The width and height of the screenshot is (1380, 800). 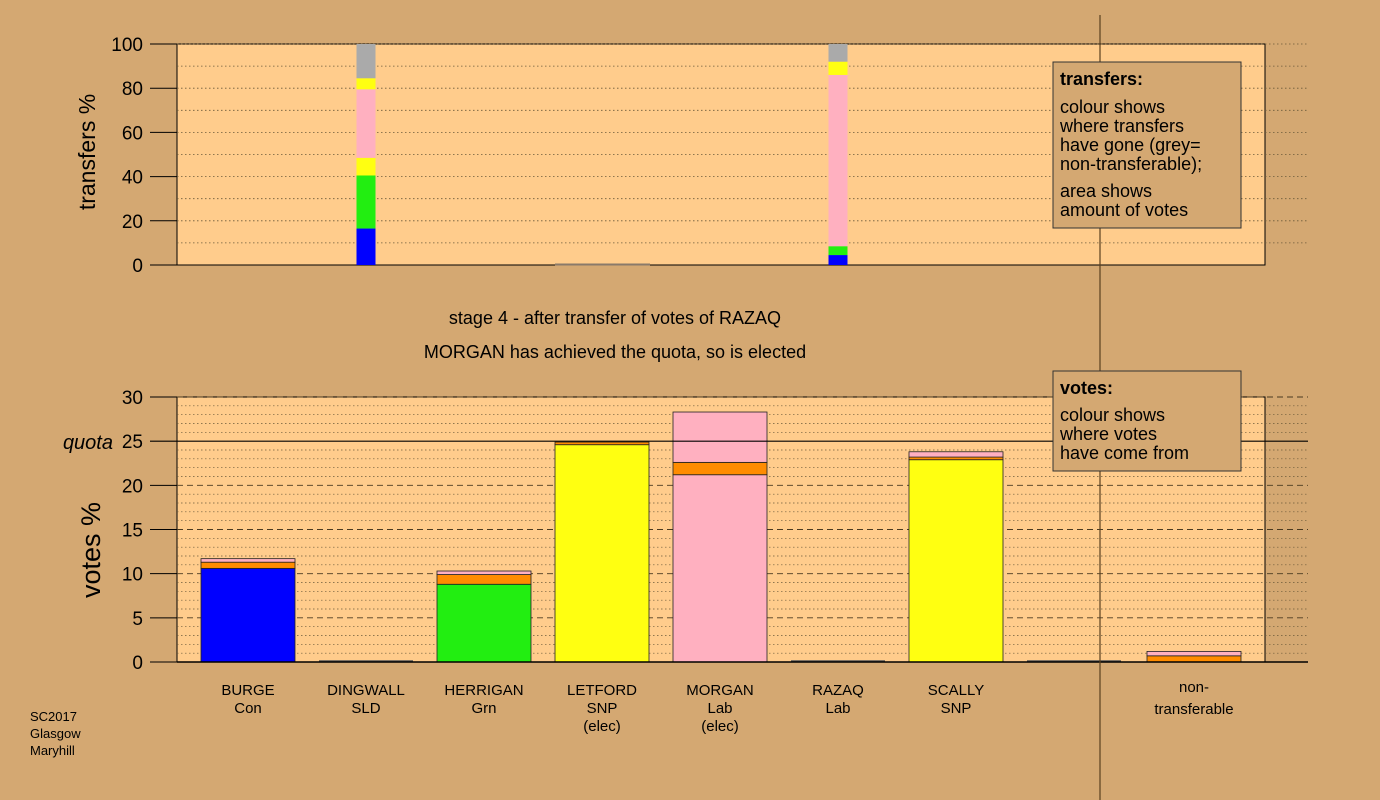 I want to click on footer-region: SC2017 Glasgow Maryhill, so click(x=55, y=733).